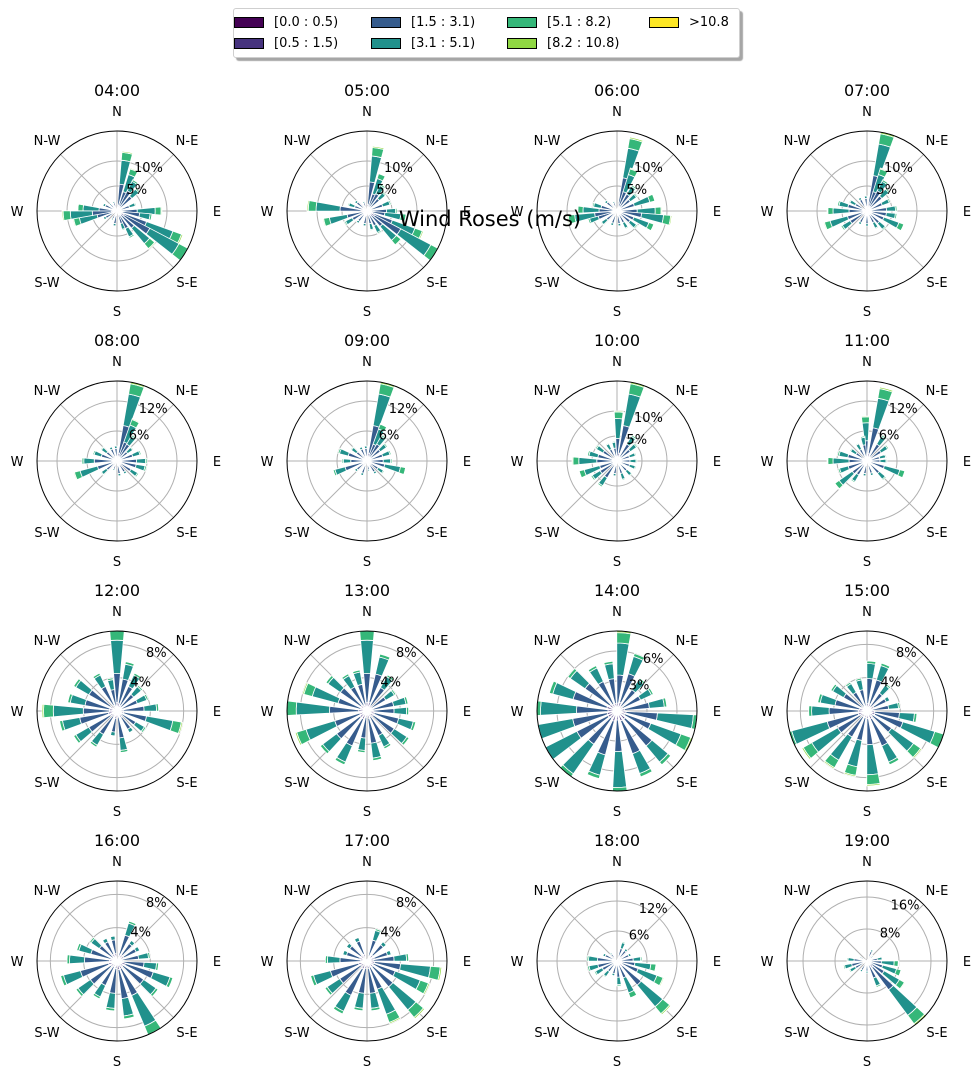 The height and width of the screenshot is (1077, 980). Describe the element at coordinates (286, 22) in the screenshot. I see `legend-entry: [0.0 : 0.5)` at that location.